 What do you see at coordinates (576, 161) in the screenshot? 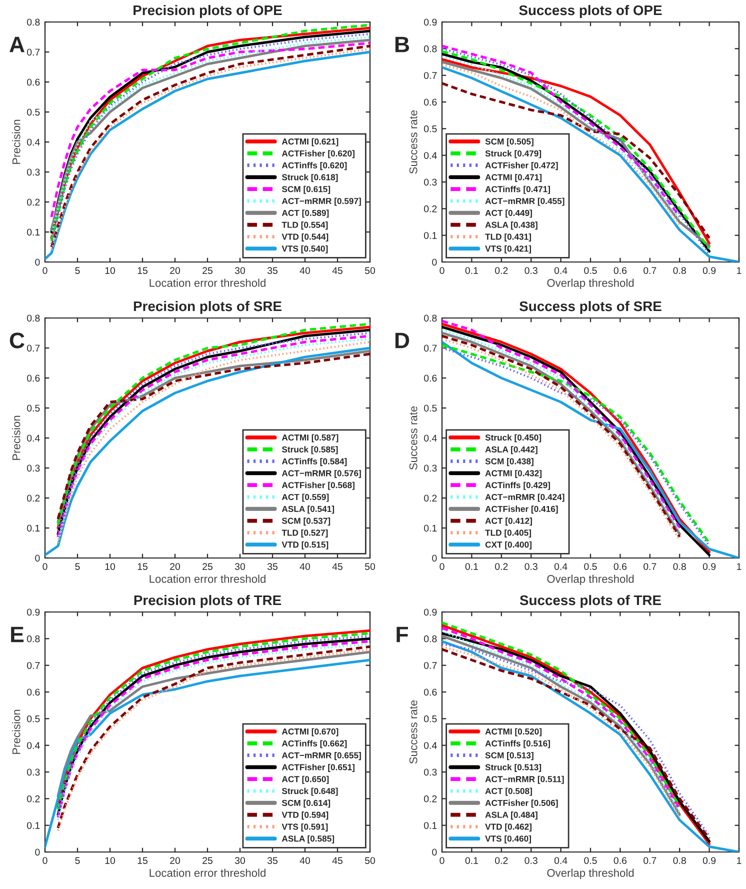
I see `line-series` at bounding box center [576, 161].